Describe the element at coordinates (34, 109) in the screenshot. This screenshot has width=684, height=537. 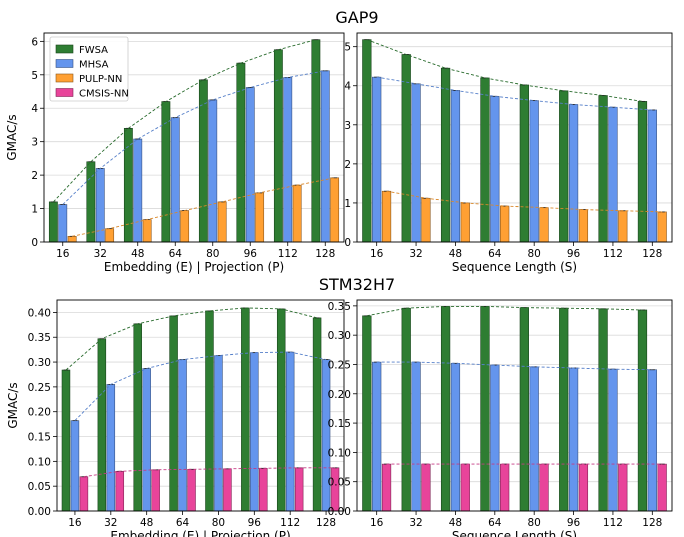
I see `y-tick-label: 4` at that location.